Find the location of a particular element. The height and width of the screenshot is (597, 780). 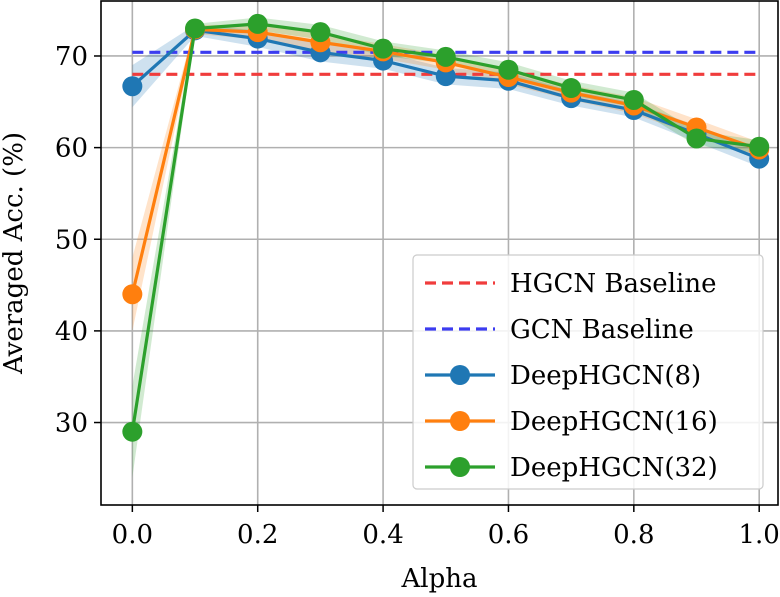

x-tick-label-4: 0.8 is located at coordinates (633, 535).